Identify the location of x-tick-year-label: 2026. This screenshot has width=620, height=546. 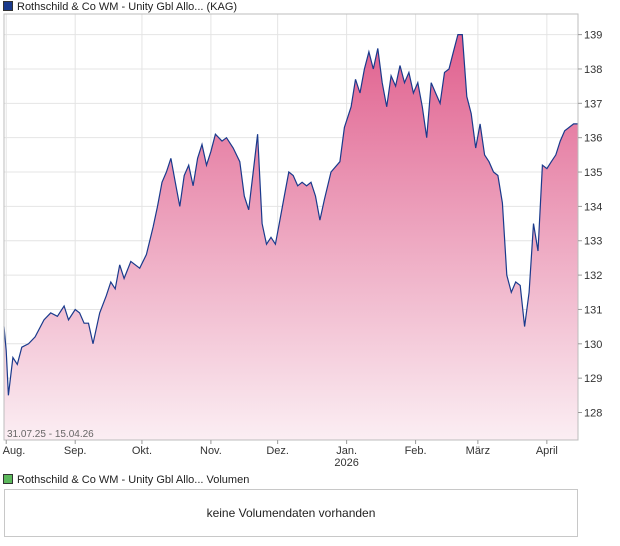
(346, 463).